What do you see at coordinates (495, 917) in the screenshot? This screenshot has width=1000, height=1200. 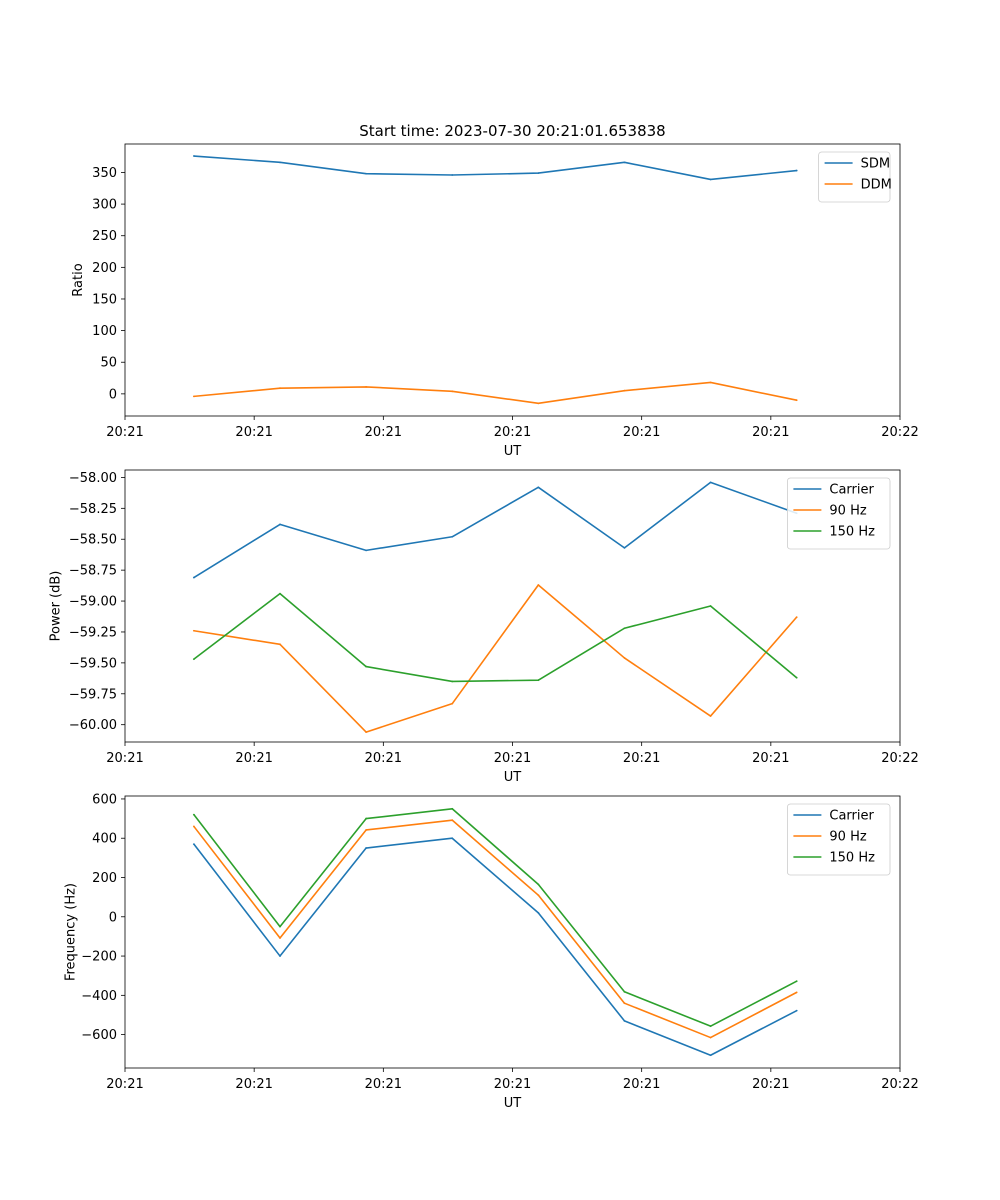 I see `series-line-150-hz` at bounding box center [495, 917].